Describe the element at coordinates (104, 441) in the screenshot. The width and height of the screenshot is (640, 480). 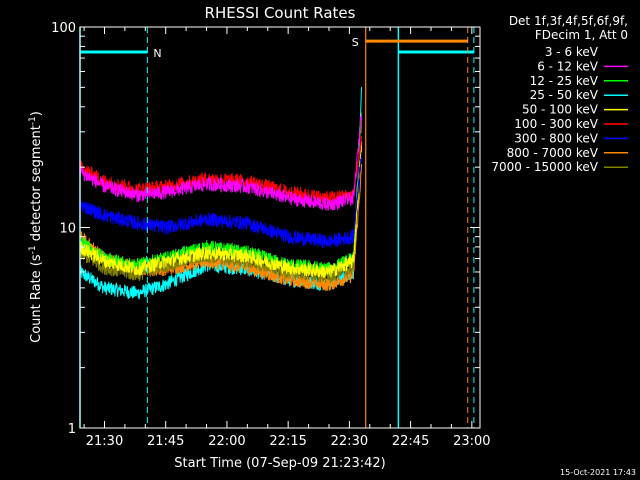
I see `x-tick-label: 21:30` at that location.